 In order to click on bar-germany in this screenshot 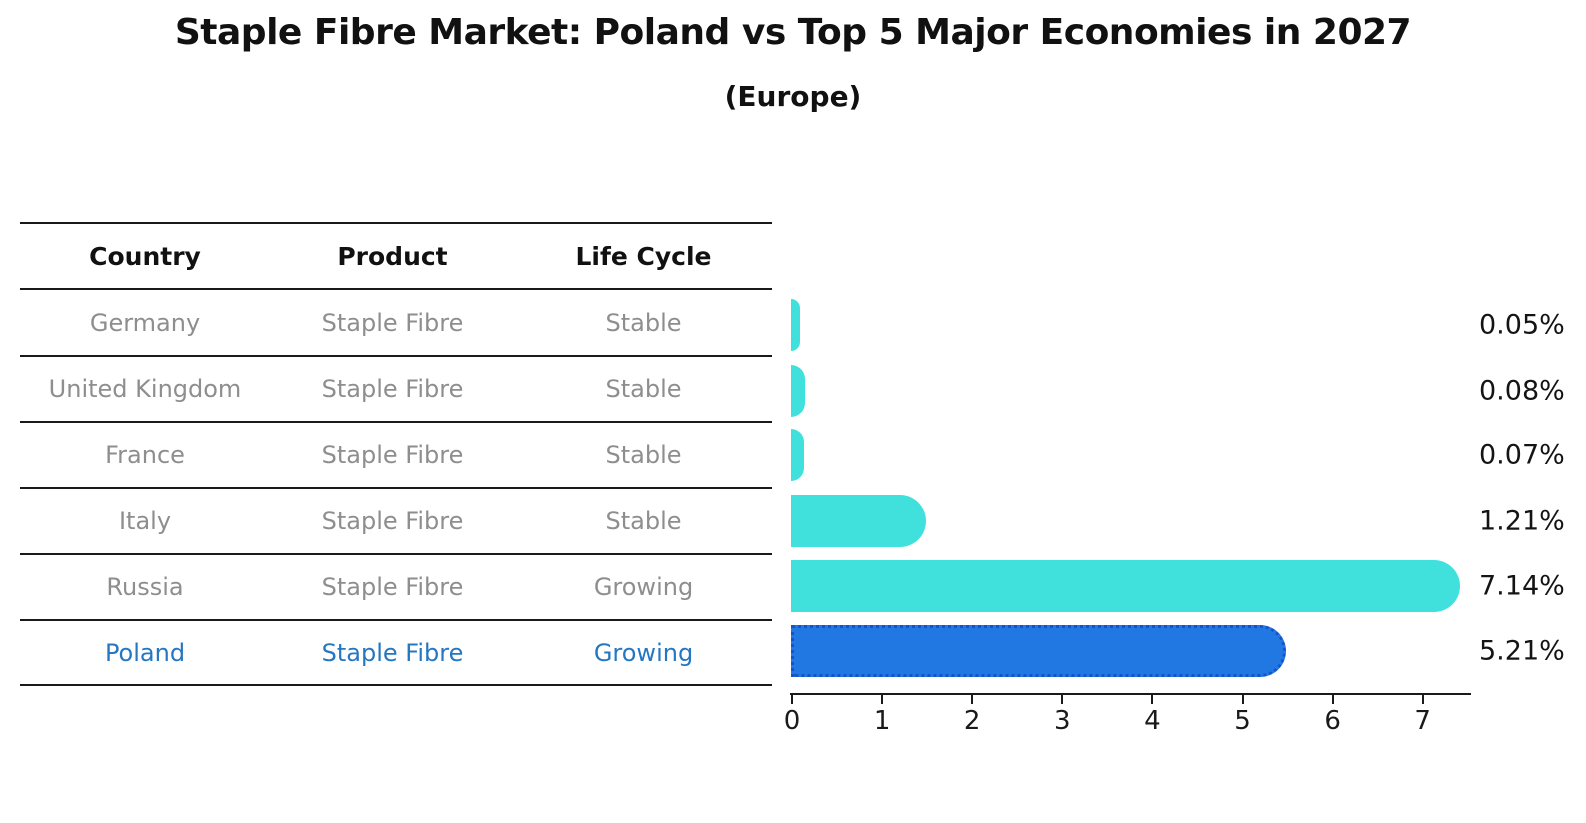, I will do `click(795, 325)`.